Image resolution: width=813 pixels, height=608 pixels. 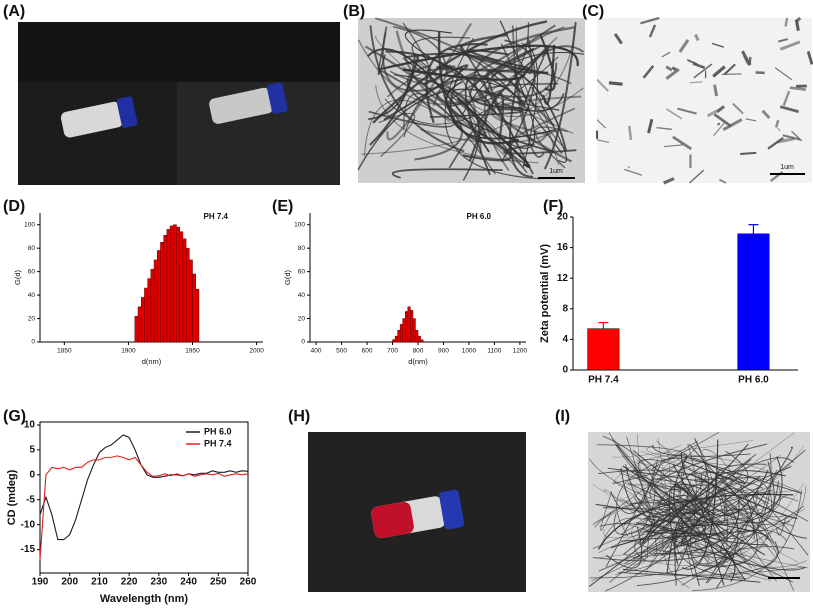 What do you see at coordinates (603, 380) in the screenshot?
I see `x-tick-label: PH 7.4` at bounding box center [603, 380].